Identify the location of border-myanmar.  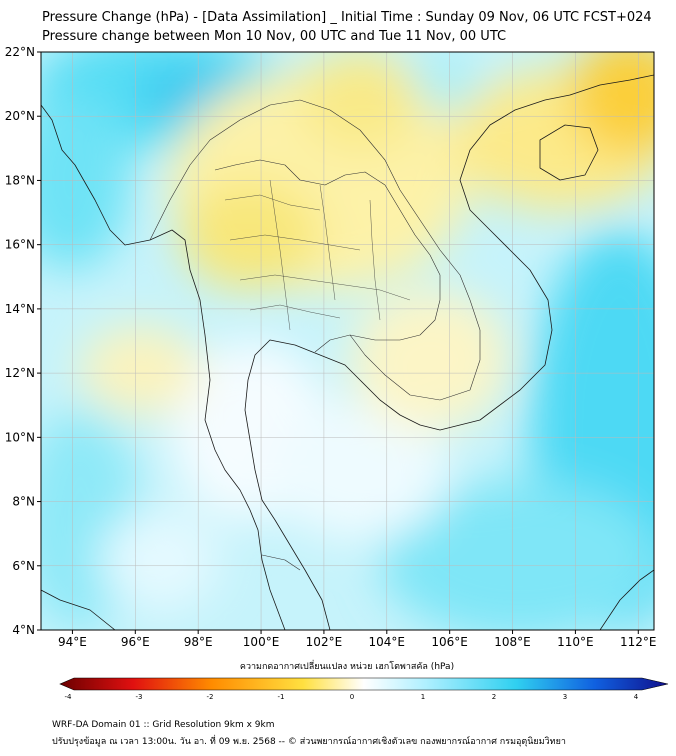
(225, 170).